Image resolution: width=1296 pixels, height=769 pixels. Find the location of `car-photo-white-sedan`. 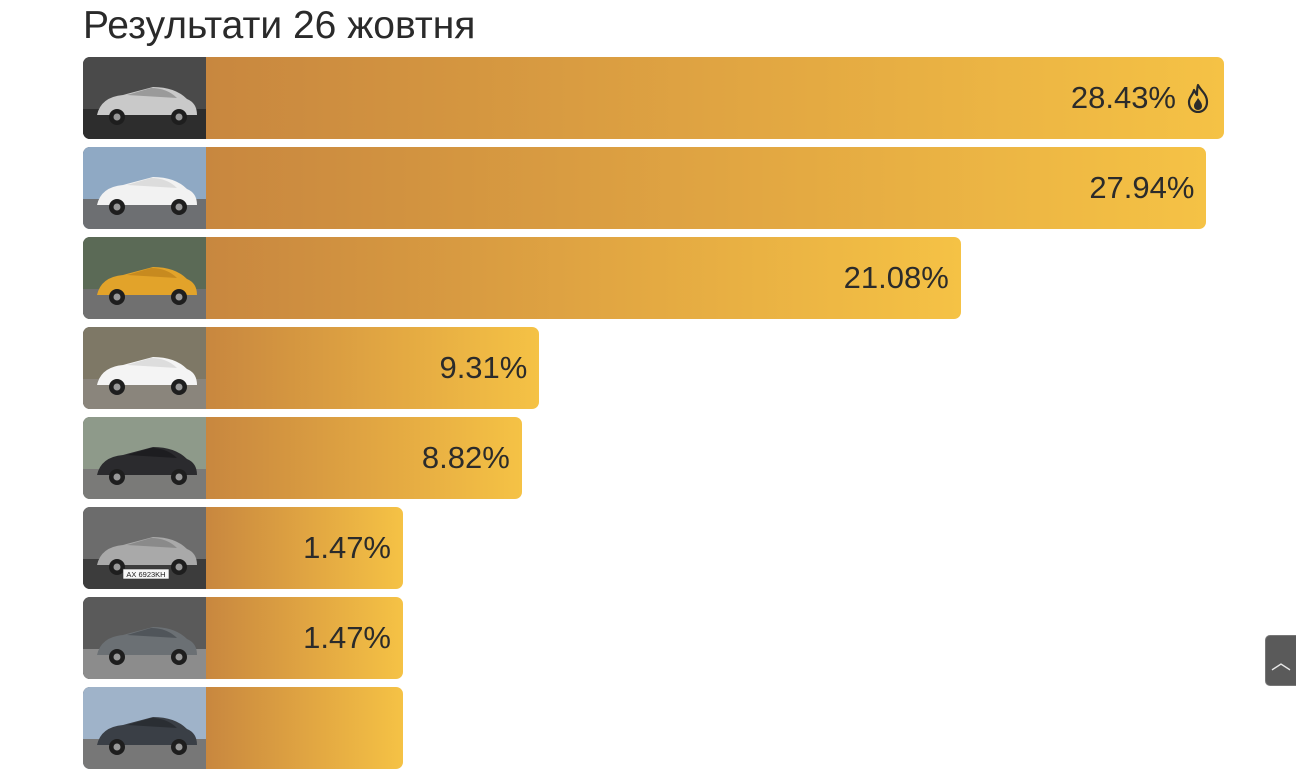

car-photo-white-sedan is located at coordinates (144, 368).